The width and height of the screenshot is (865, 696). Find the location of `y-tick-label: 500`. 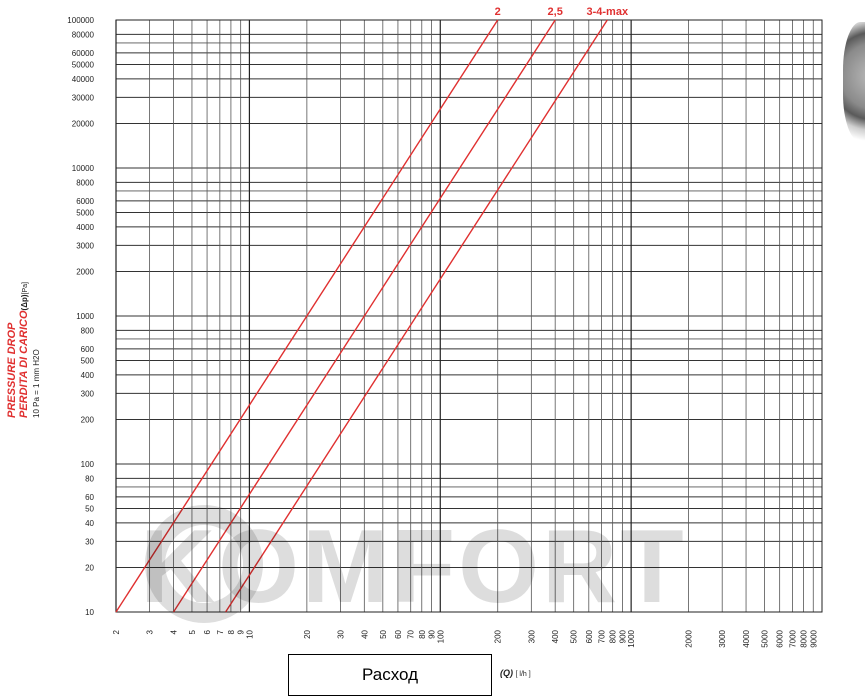

y-tick-label: 500 is located at coordinates (88, 361).